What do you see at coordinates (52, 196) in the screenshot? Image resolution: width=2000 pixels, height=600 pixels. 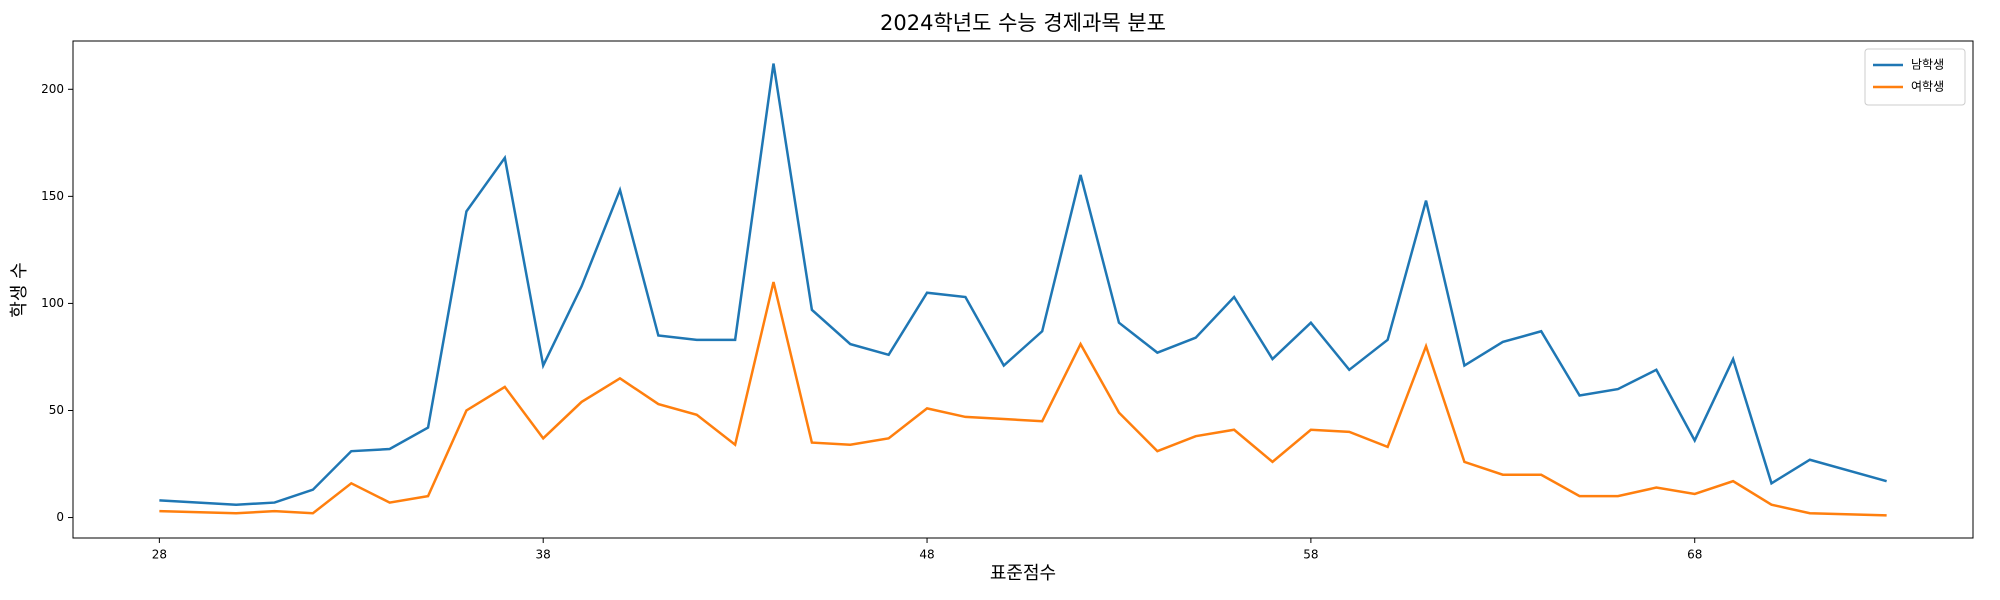 I see `y-tick-label: 150` at bounding box center [52, 196].